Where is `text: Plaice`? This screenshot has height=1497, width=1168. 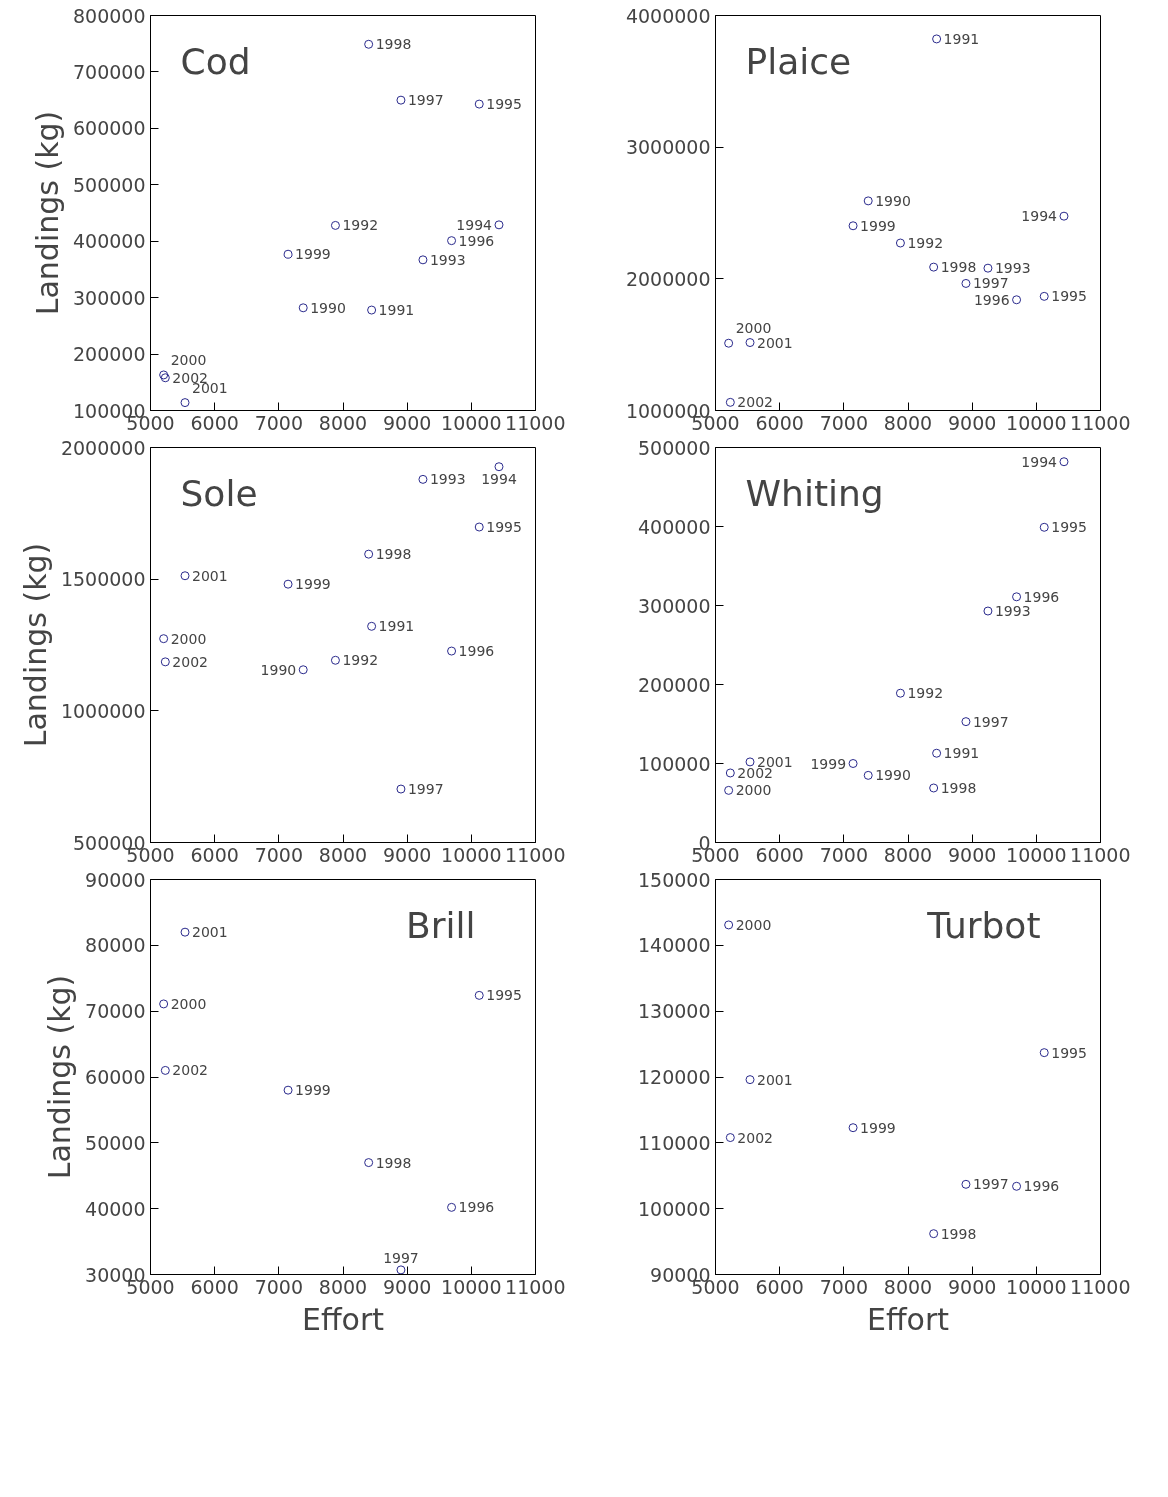
text: Plaice is located at coordinates (798, 61).